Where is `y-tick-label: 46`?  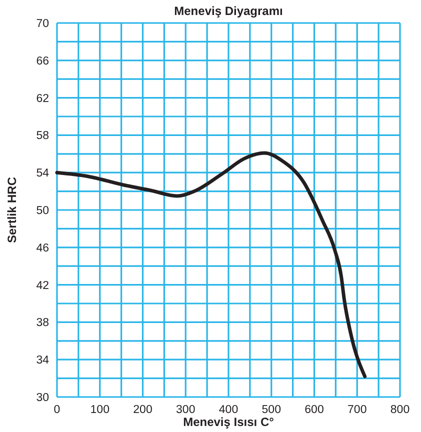 y-tick-label: 46 is located at coordinates (42, 248).